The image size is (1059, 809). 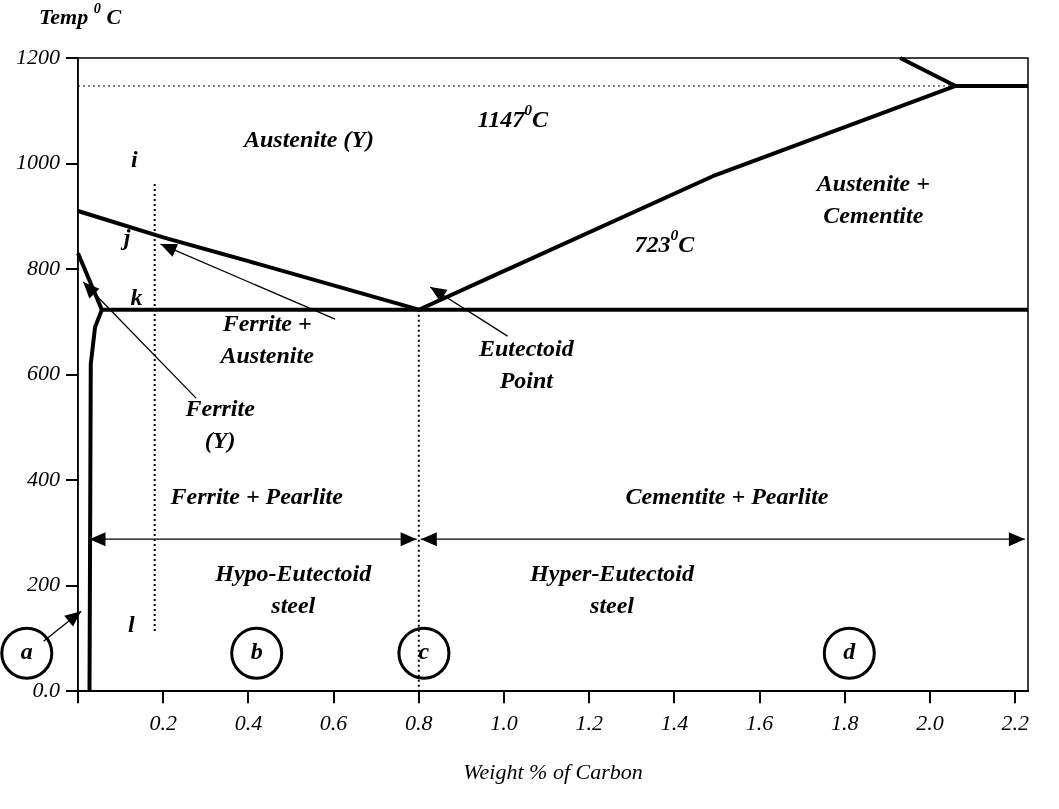 What do you see at coordinates (504, 723) in the screenshot?
I see `x-tick-label: 1.0` at bounding box center [504, 723].